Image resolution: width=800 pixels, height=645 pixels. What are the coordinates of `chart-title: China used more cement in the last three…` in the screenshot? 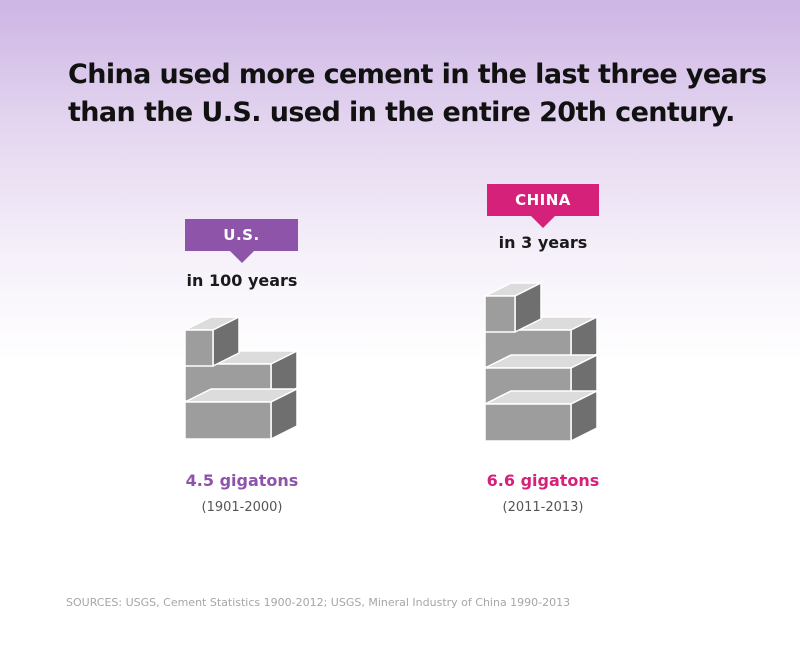 It's located at (418, 94).